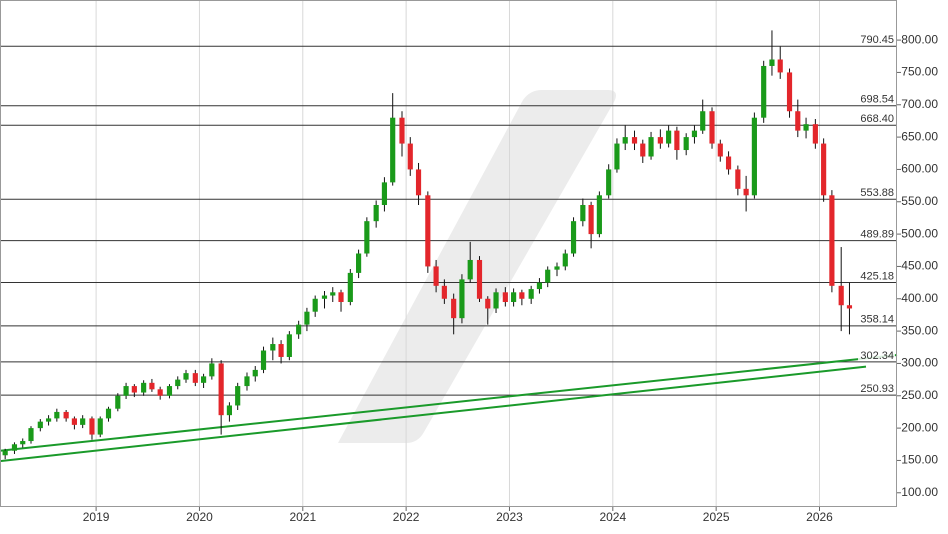  I want to click on y-tick-label: 300.00, so click(919, 363).